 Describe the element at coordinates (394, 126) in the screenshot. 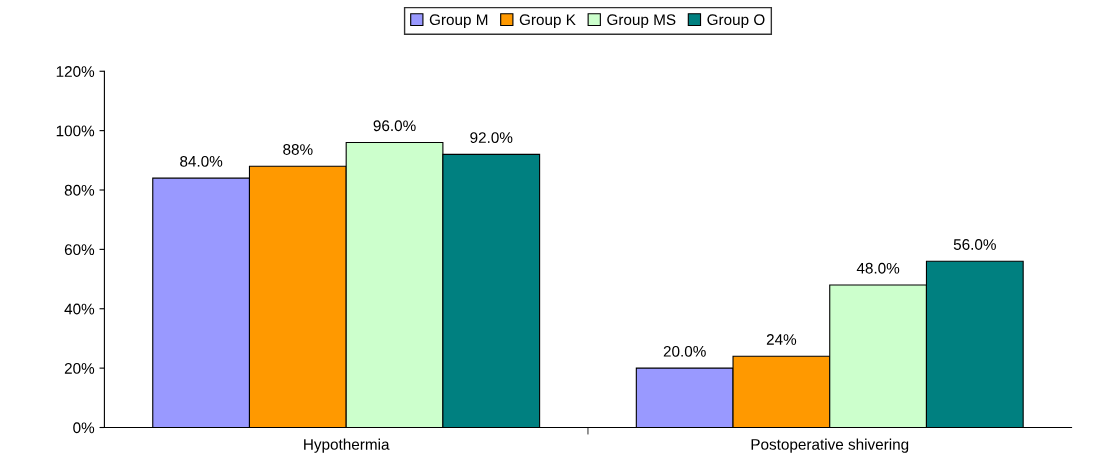

I see `data-label: 96.0%` at that location.